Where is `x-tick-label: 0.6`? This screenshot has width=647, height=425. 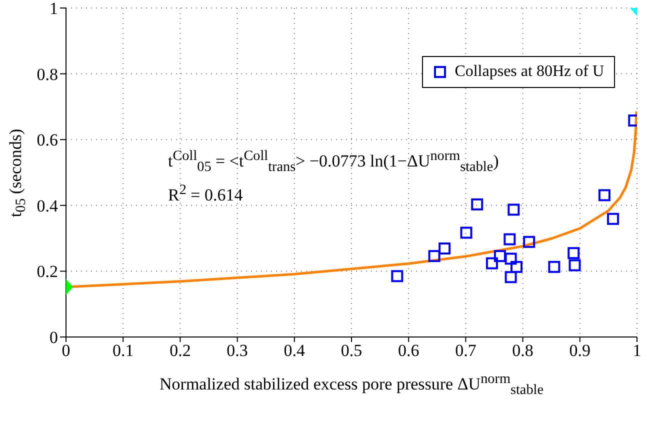
x-tick-label: 0.6 is located at coordinates (409, 350).